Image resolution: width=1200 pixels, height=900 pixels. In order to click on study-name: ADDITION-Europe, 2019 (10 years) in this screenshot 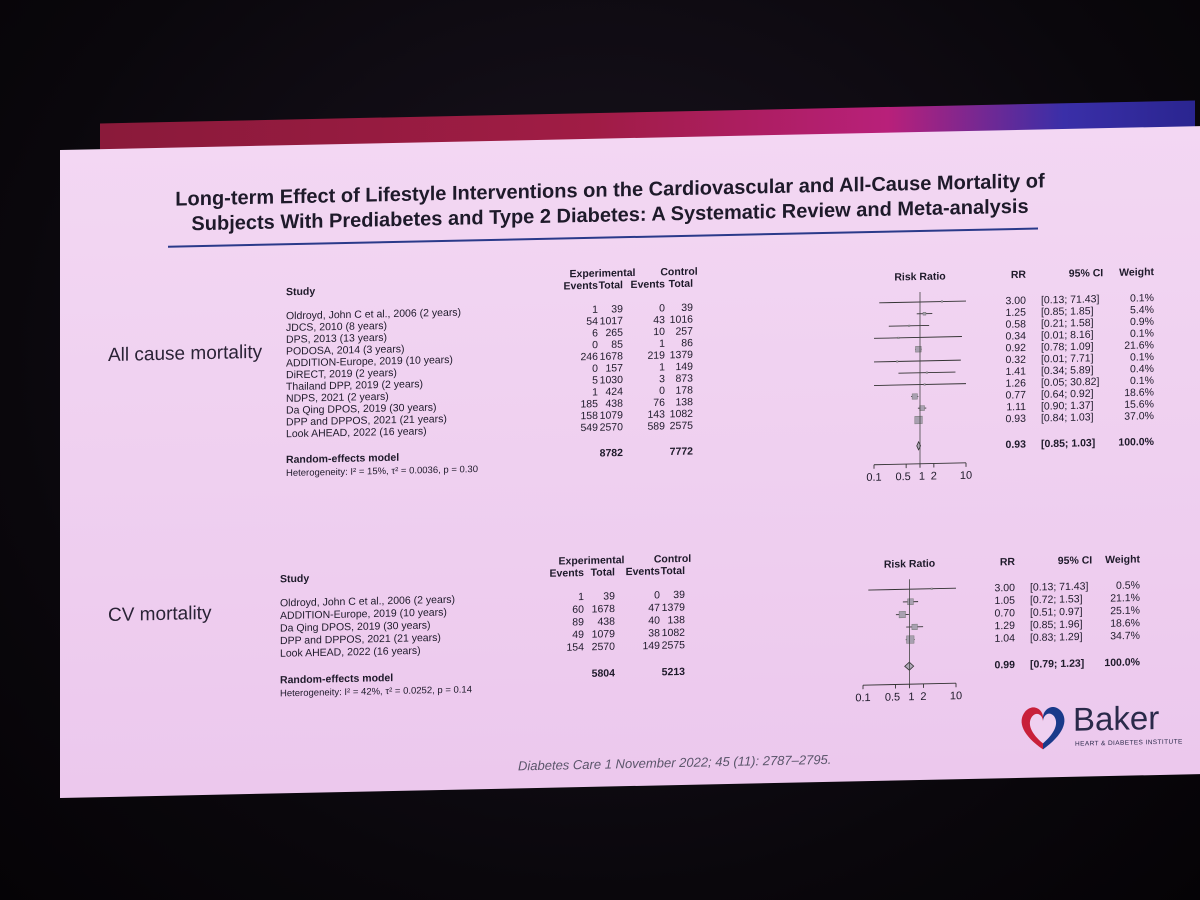, I will do `click(369, 361)`.